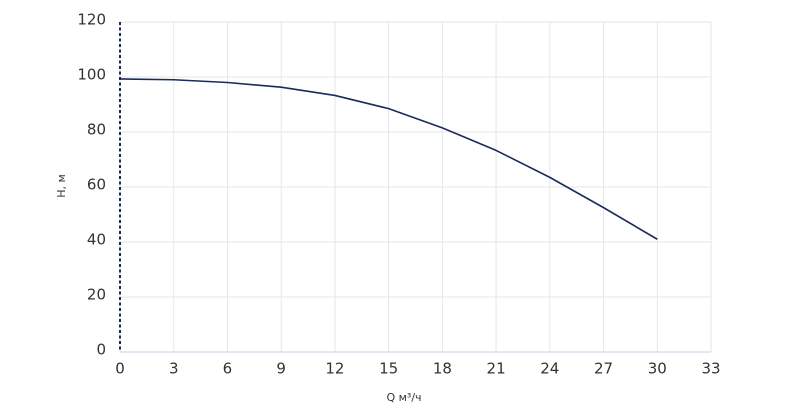  Describe the element at coordinates (174, 369) in the screenshot. I see `x-tick-label: 3` at that location.